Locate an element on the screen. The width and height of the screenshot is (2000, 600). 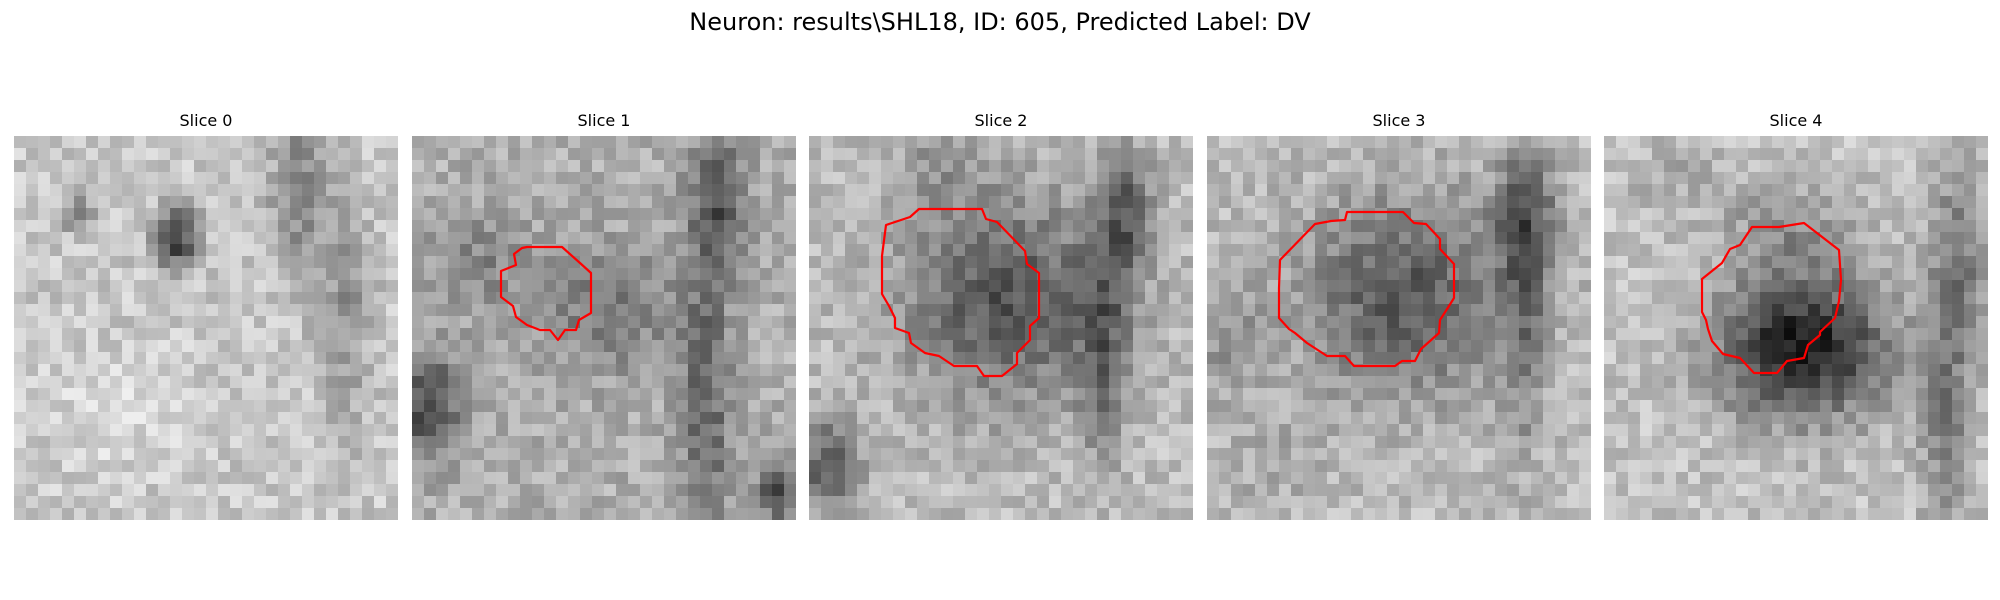
slice-title: Slice 4 is located at coordinates (1796, 120).